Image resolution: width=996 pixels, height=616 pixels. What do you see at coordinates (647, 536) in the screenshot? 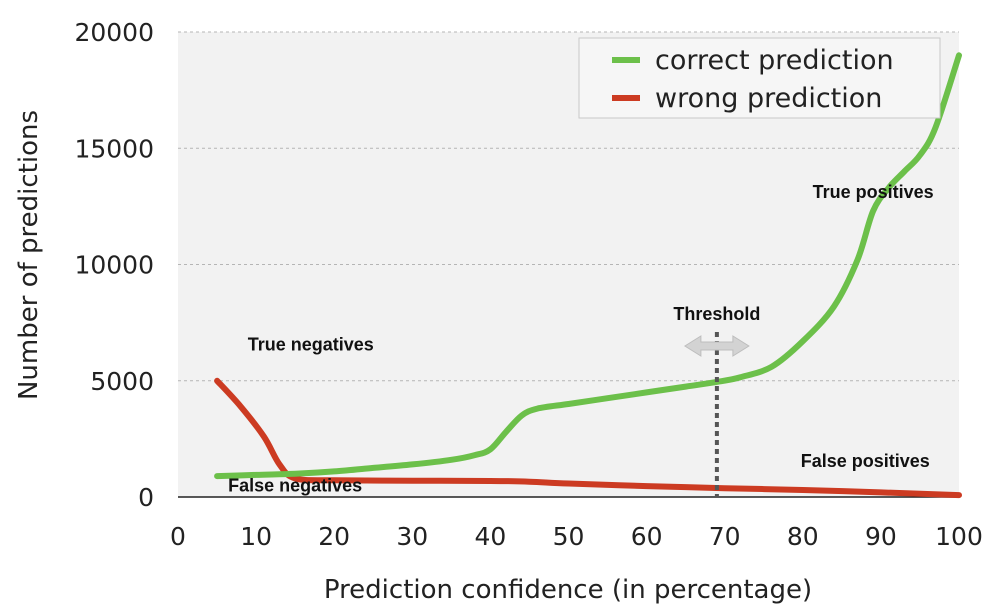
I see `x-tick-label: 60` at bounding box center [647, 536].